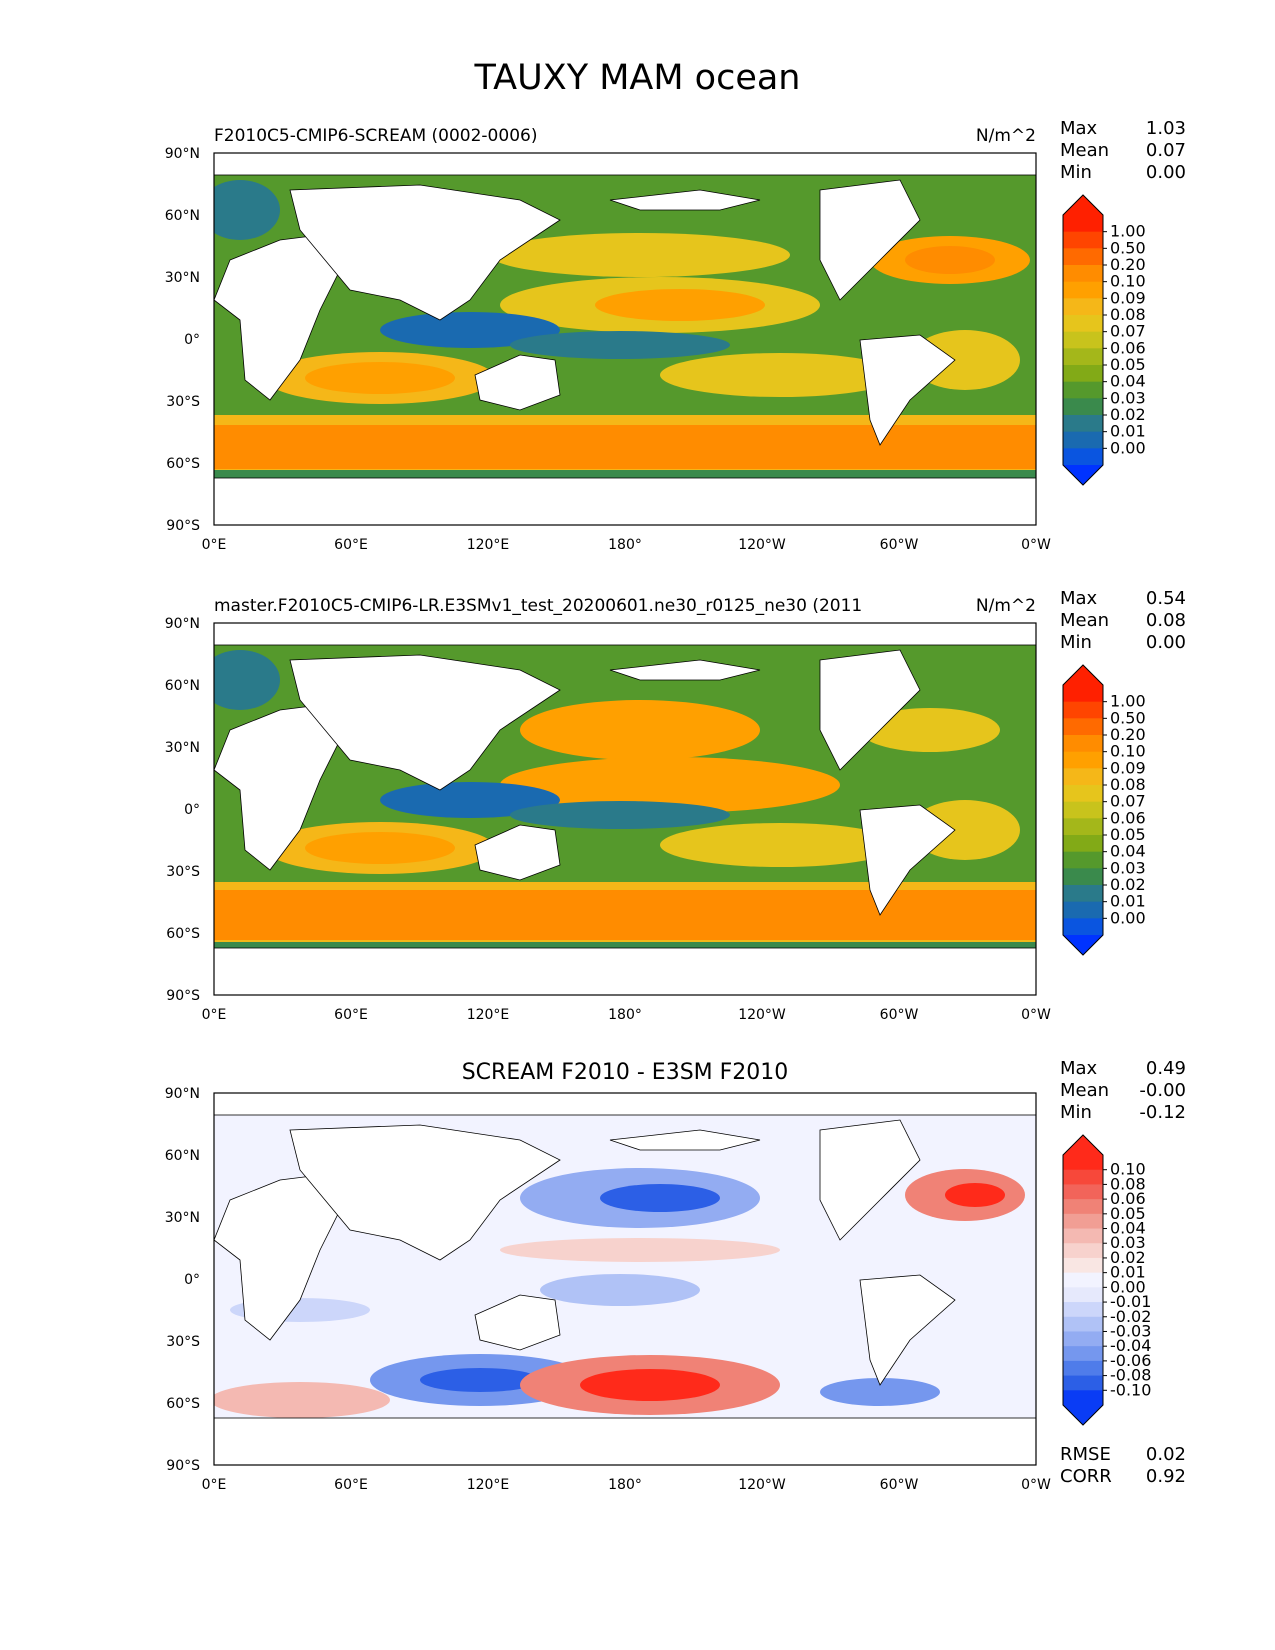  Describe the element at coordinates (1084, 620) in the screenshot. I see `stat-label: Mean` at that location.